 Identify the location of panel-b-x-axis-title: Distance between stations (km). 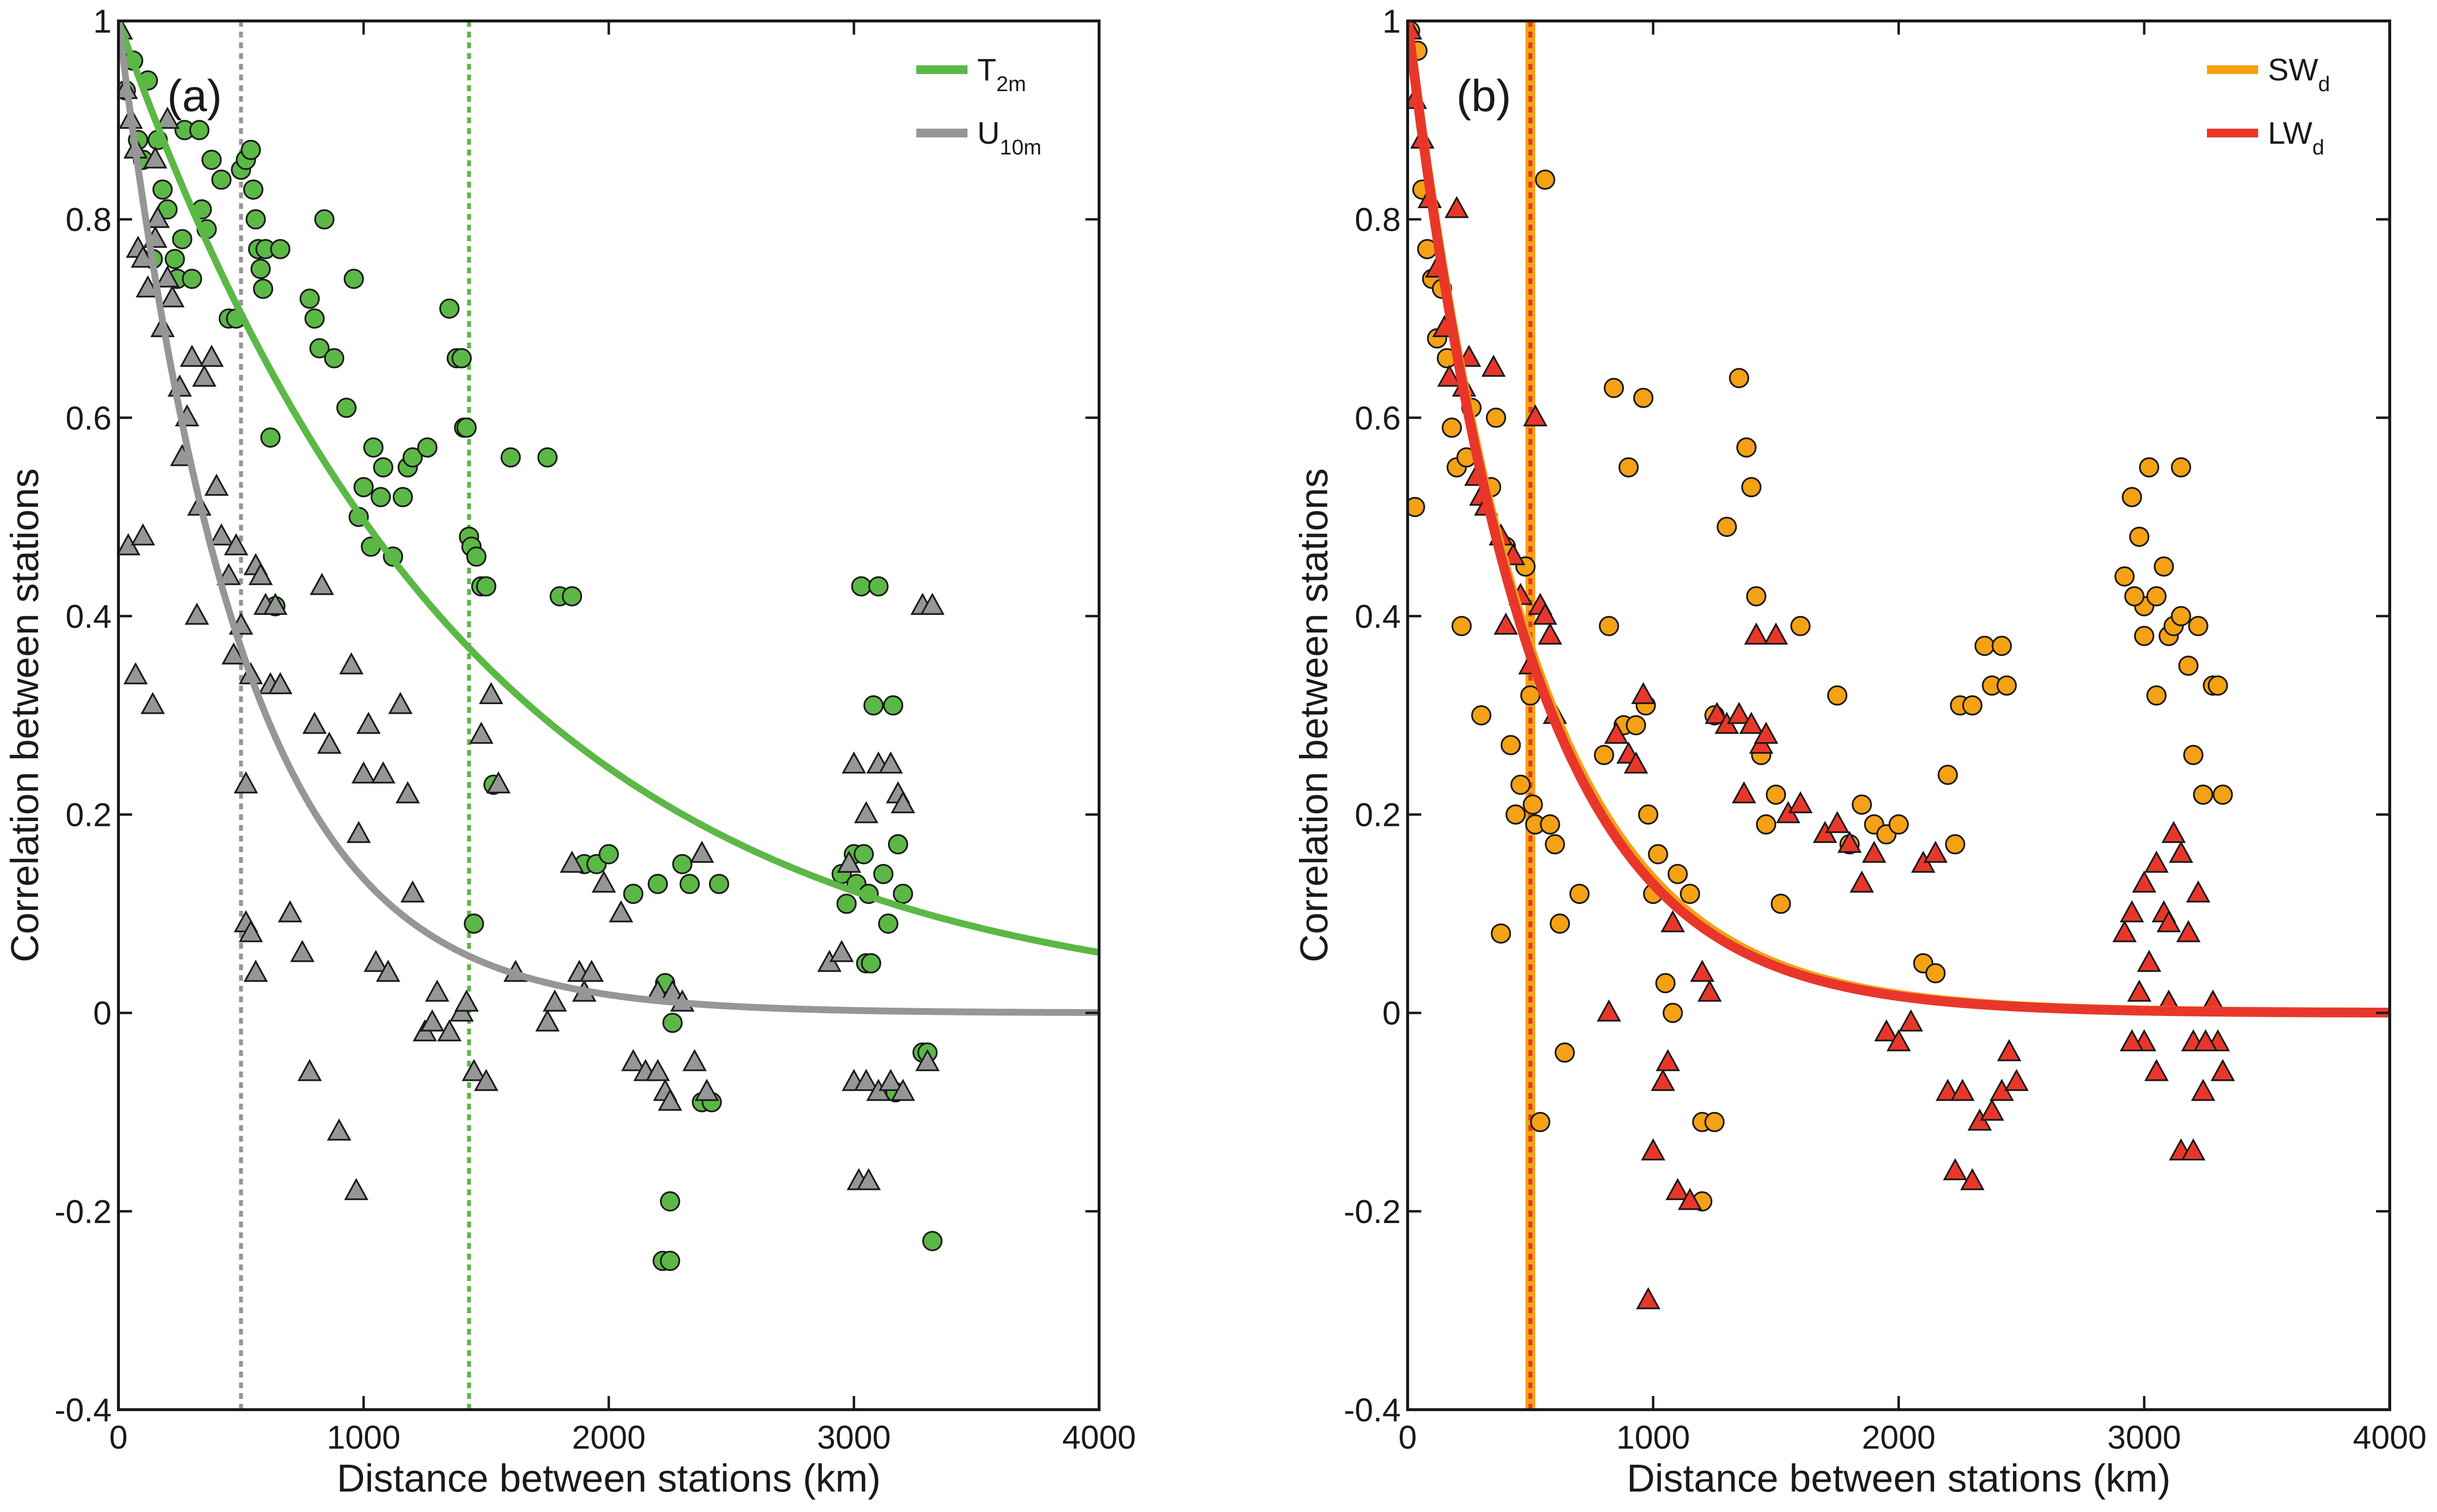
(1898, 1478).